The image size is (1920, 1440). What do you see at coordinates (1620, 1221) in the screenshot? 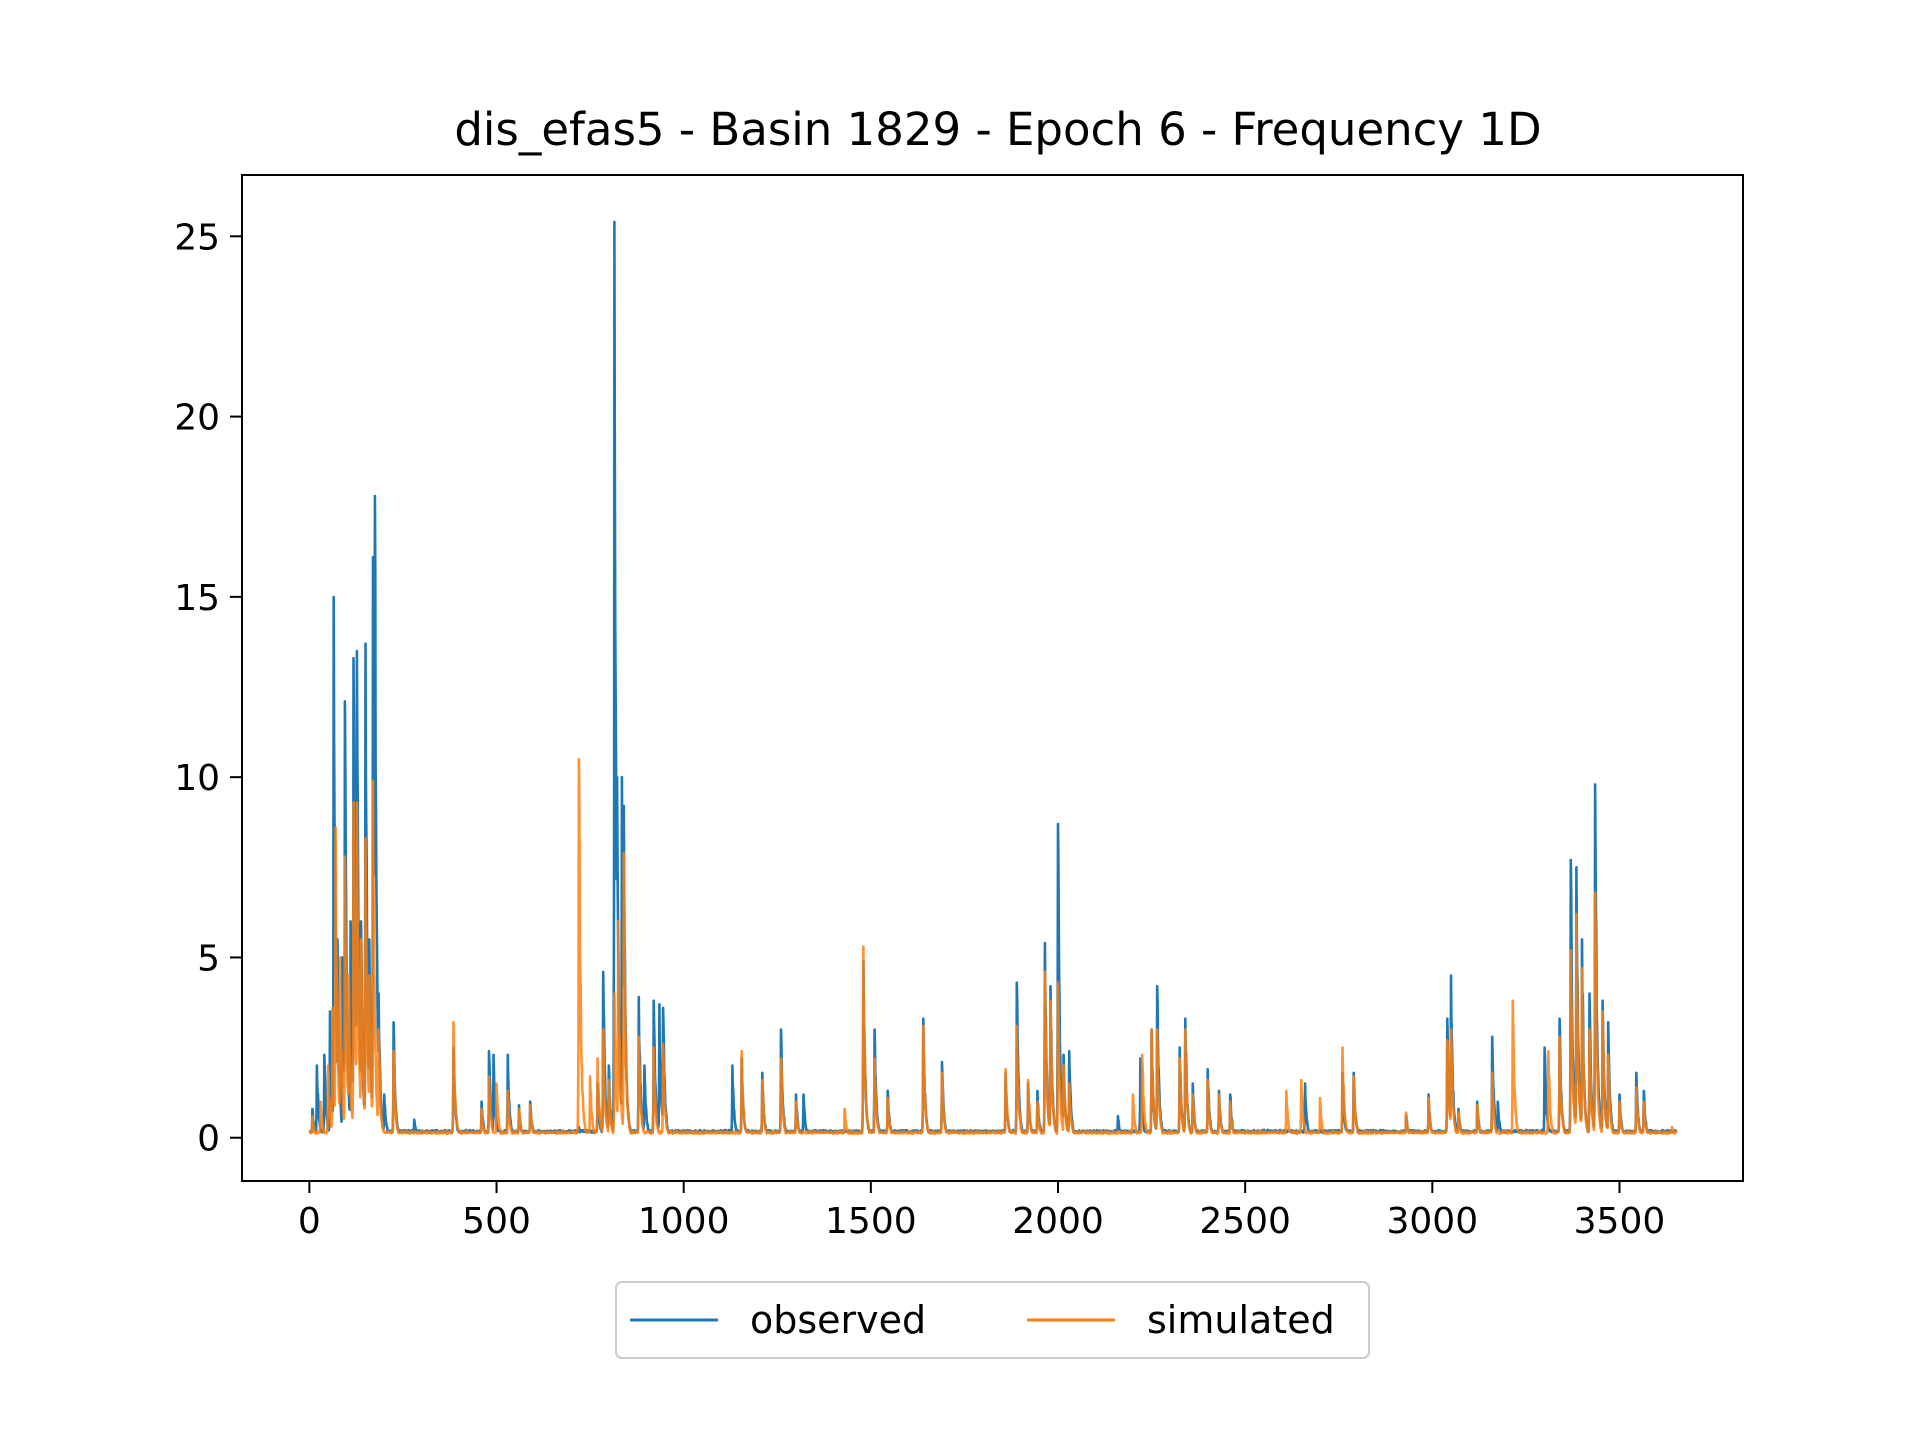
I see `x-tick-label-3500: 3500` at bounding box center [1620, 1221].